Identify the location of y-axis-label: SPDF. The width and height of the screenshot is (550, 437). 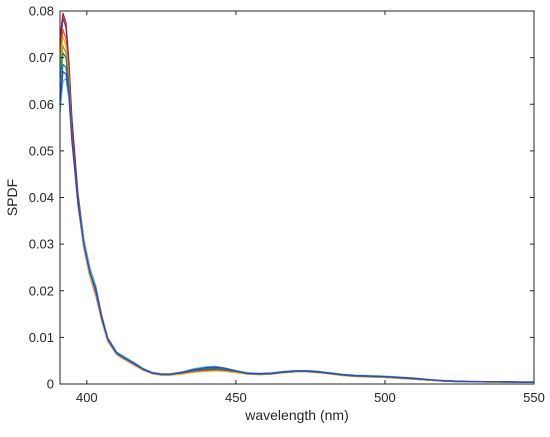
(12, 197).